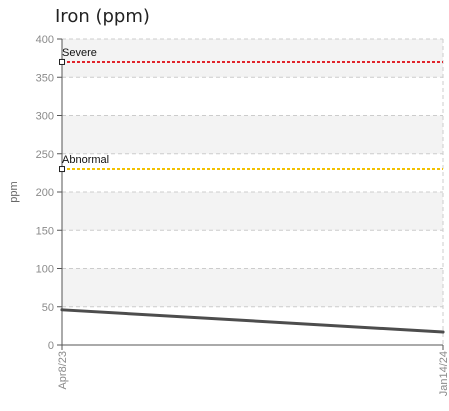 Image resolution: width=449 pixels, height=411 pixels. What do you see at coordinates (63, 370) in the screenshot?
I see `x-tick-label: Apr8/23` at bounding box center [63, 370].